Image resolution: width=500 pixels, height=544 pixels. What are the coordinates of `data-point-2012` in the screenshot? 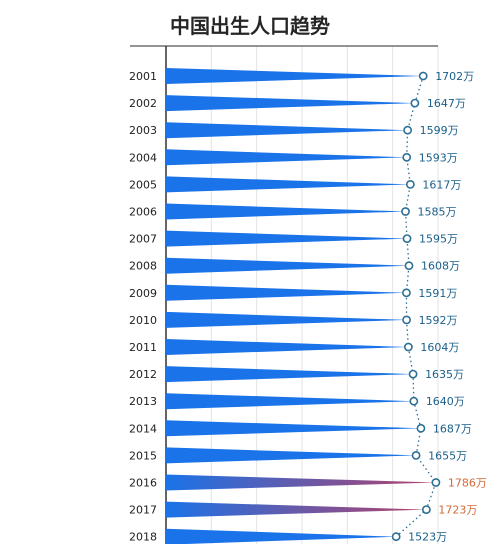 It's located at (413, 374).